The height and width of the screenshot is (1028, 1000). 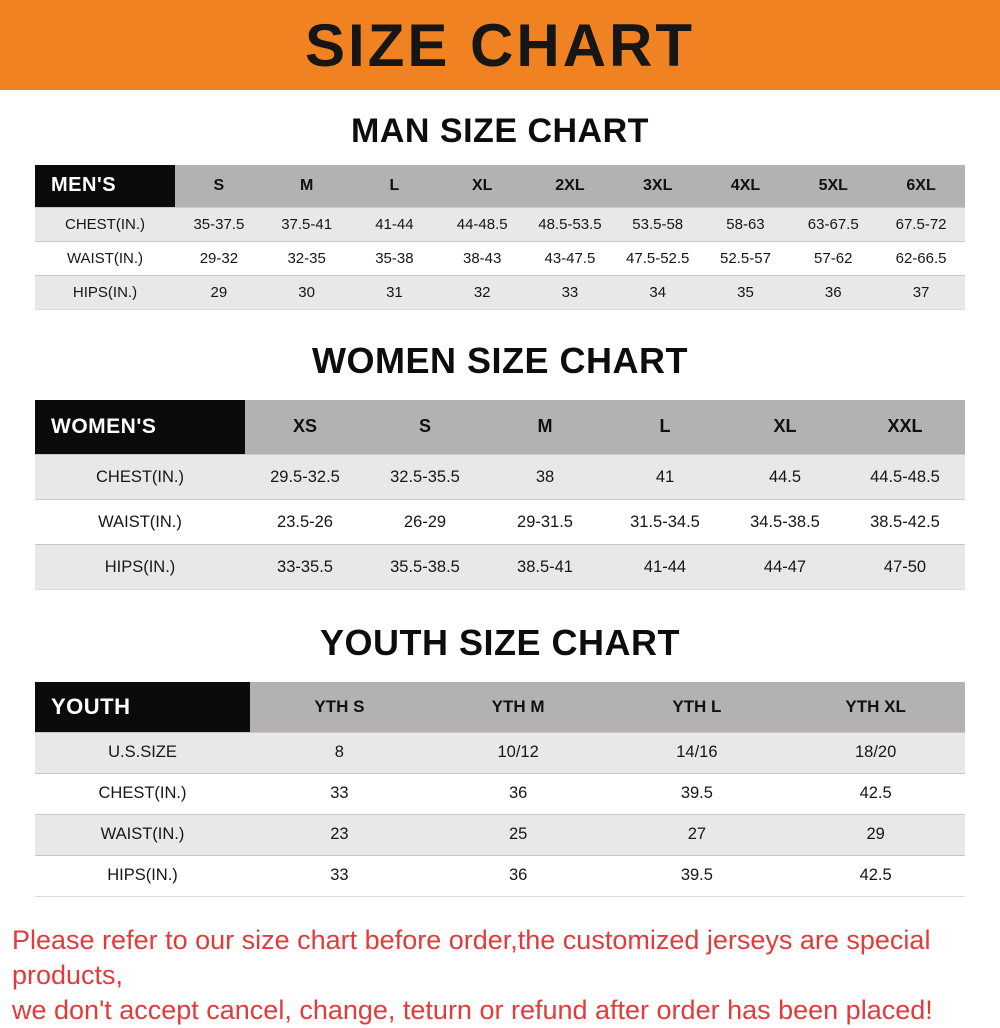 What do you see at coordinates (105, 186) in the screenshot?
I see `men-table-header-label: MEN'S` at bounding box center [105, 186].